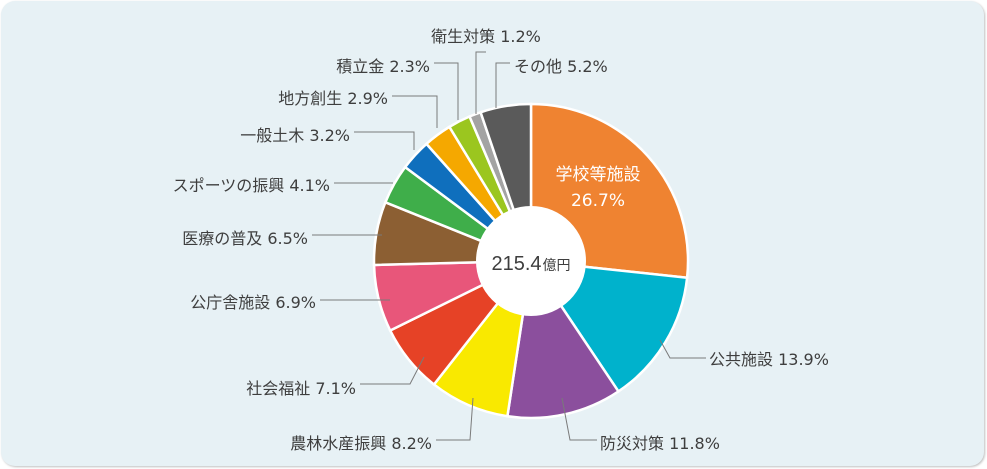 The width and height of the screenshot is (987, 469). What do you see at coordinates (682, 349) in the screenshot?
I see `leader-line-公共施設` at bounding box center [682, 349].